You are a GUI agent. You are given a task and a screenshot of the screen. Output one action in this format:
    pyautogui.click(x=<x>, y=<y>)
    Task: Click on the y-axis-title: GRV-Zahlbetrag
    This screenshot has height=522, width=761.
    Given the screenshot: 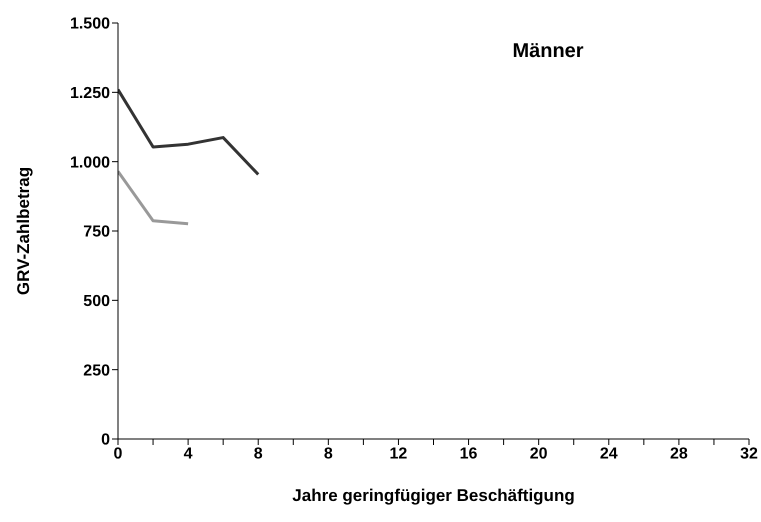 What is the action you would take?
    pyautogui.click(x=24, y=231)
    